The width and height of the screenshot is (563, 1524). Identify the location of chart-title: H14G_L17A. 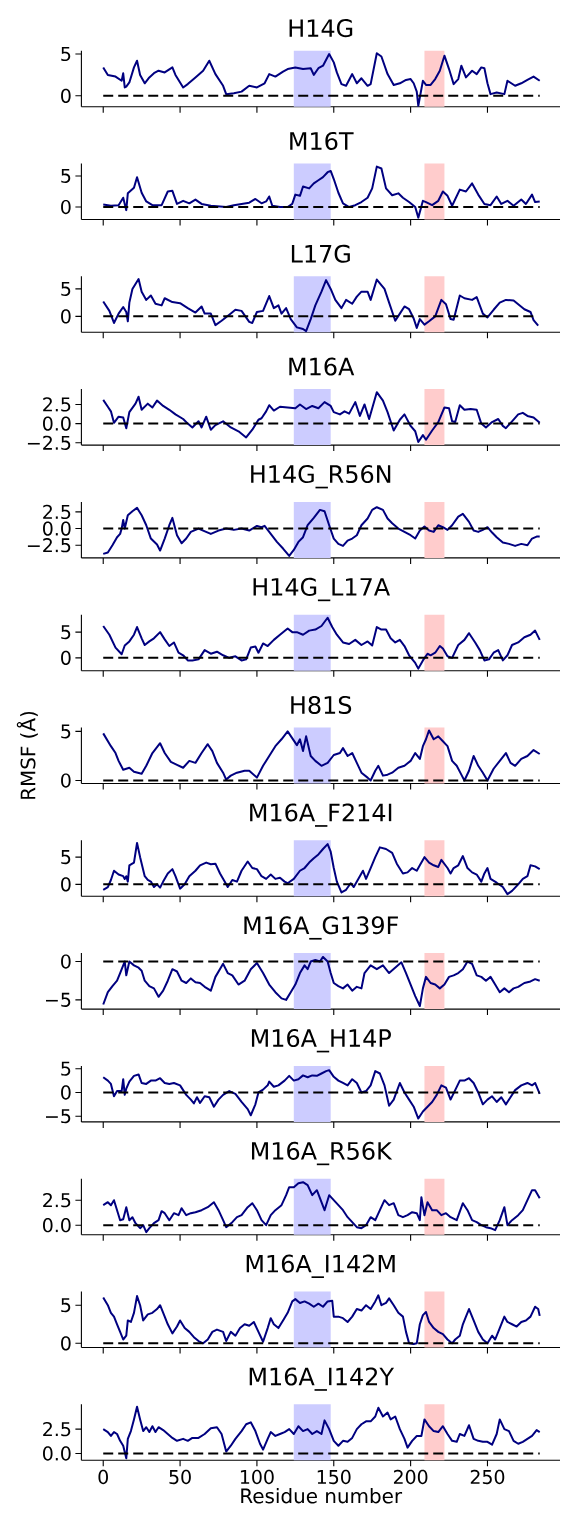
(321, 589).